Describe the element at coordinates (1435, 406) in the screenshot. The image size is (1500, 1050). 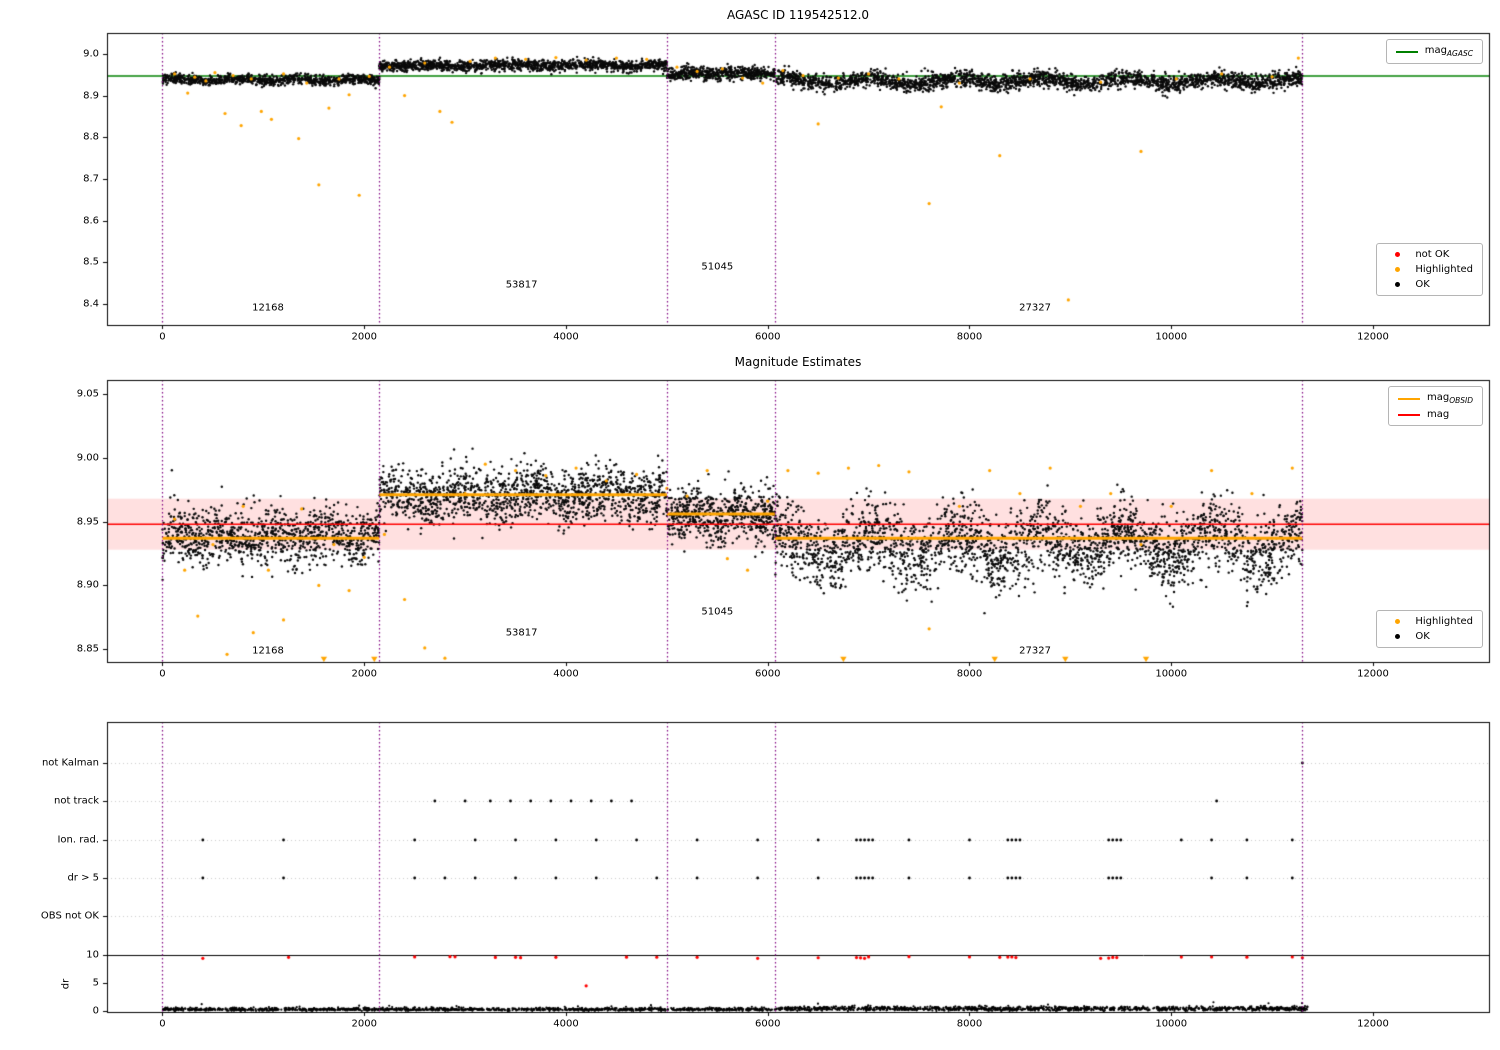
I see `legend-p2-lines: magOBSID mag` at that location.